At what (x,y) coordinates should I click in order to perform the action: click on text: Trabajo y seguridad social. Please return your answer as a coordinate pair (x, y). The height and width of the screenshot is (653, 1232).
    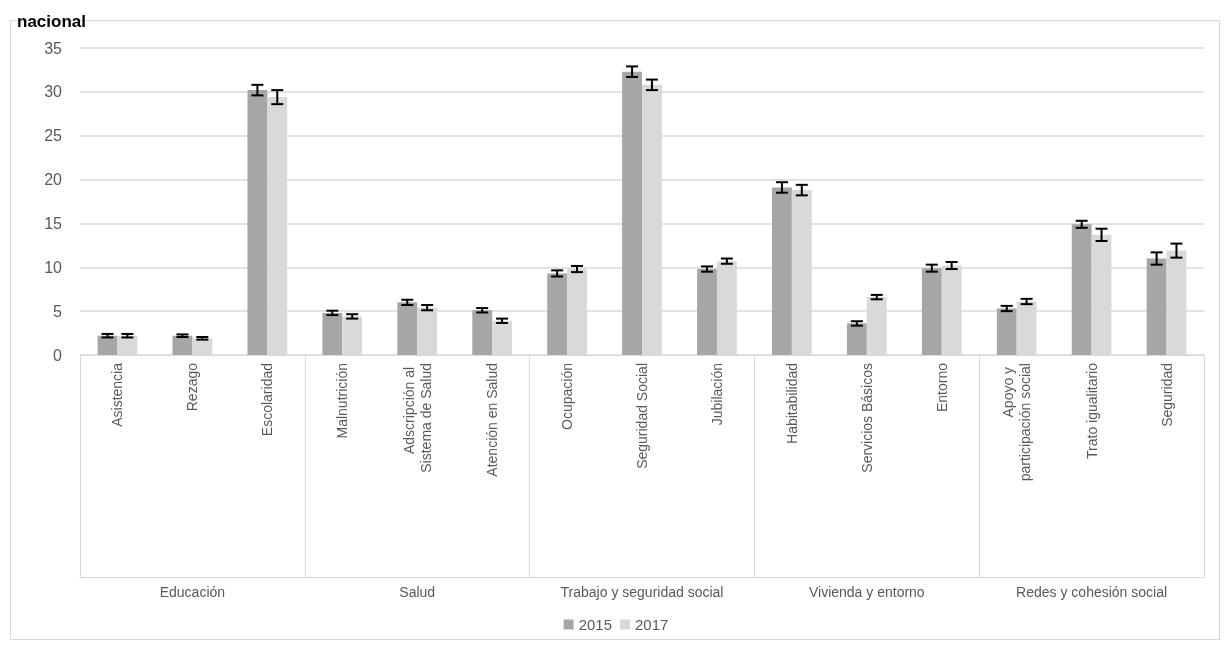
    Looking at the image, I should click on (642, 592).